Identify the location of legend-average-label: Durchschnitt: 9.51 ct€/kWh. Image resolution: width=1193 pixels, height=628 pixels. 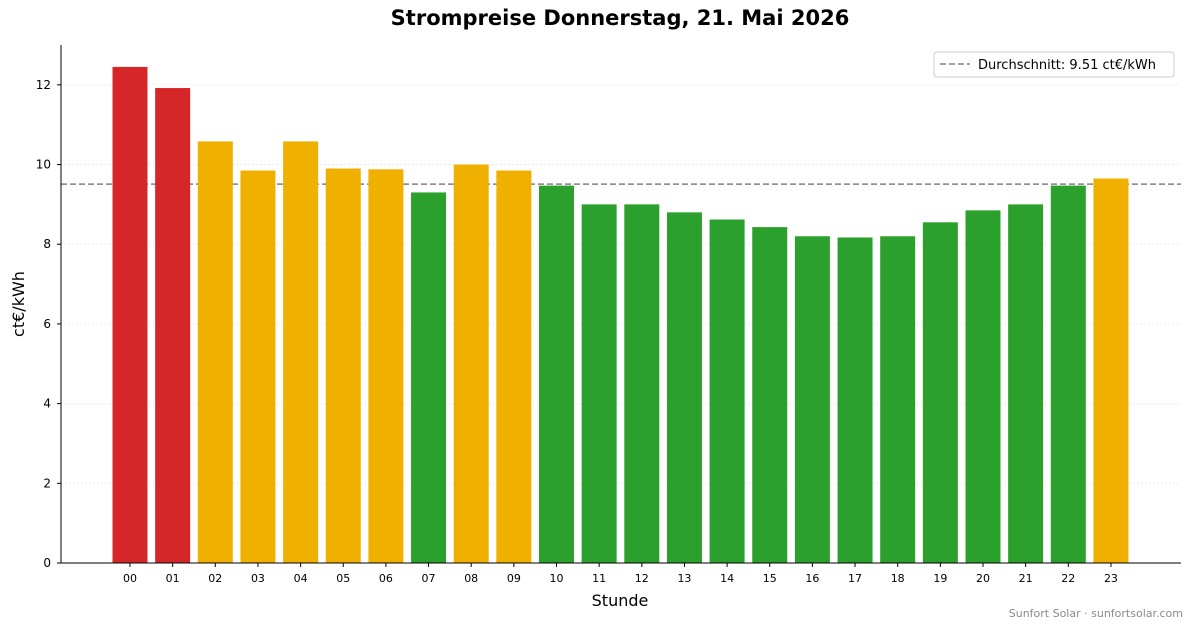
(1067, 65).